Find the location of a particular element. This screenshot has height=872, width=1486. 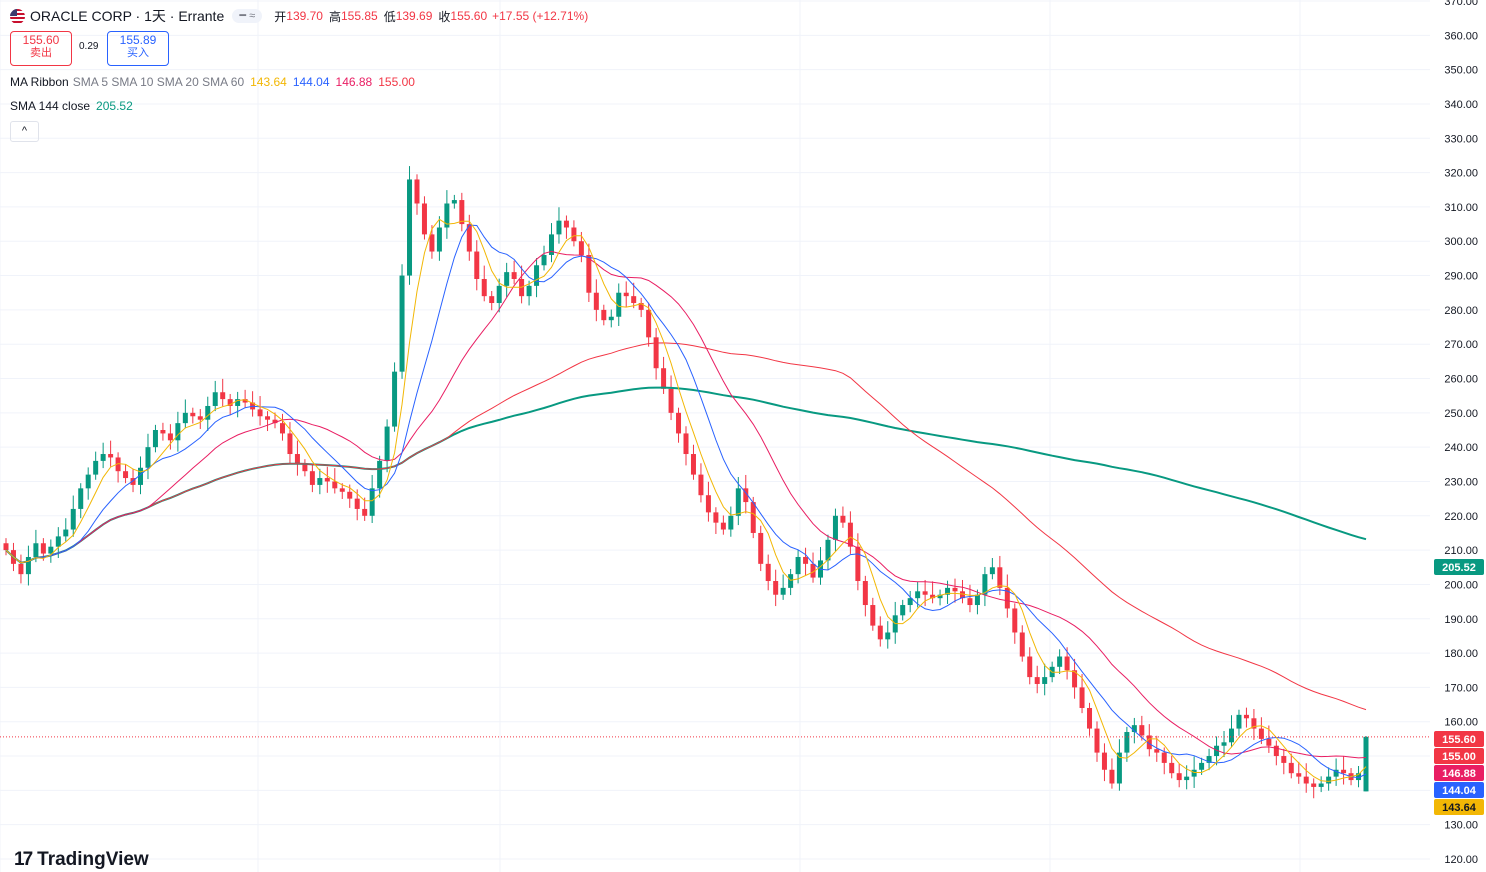

price-tag-label: 155.00 is located at coordinates (1459, 757).